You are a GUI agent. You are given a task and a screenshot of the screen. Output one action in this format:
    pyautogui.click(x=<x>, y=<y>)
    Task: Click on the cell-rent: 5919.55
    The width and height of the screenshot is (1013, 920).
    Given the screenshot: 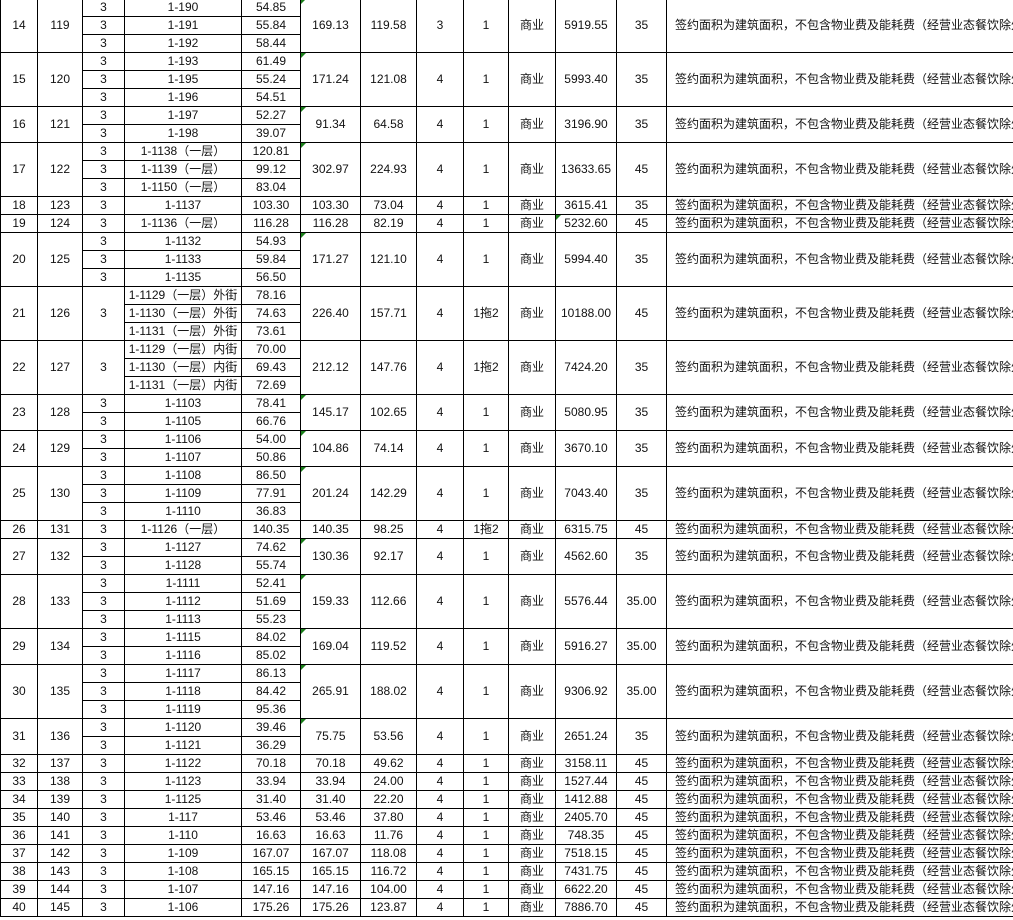 What is the action you would take?
    pyautogui.click(x=586, y=26)
    